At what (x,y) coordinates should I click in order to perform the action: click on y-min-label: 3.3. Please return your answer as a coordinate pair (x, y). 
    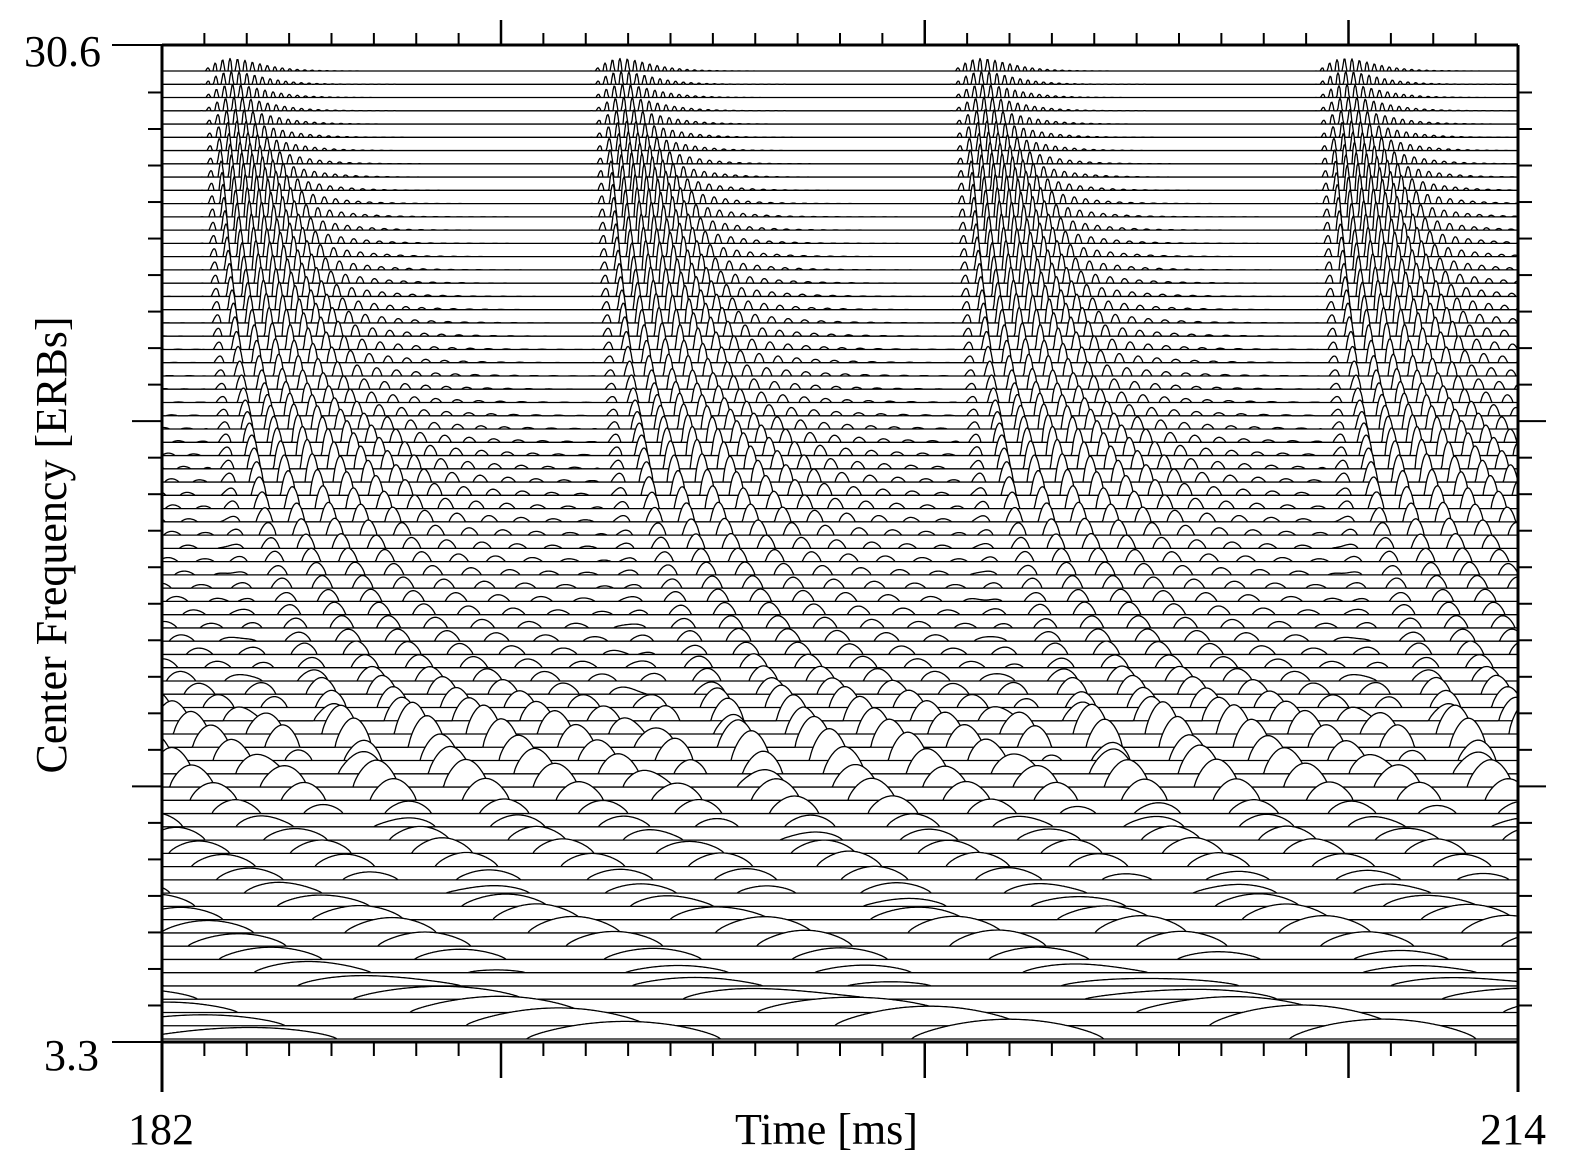
    Looking at the image, I should click on (71, 1055).